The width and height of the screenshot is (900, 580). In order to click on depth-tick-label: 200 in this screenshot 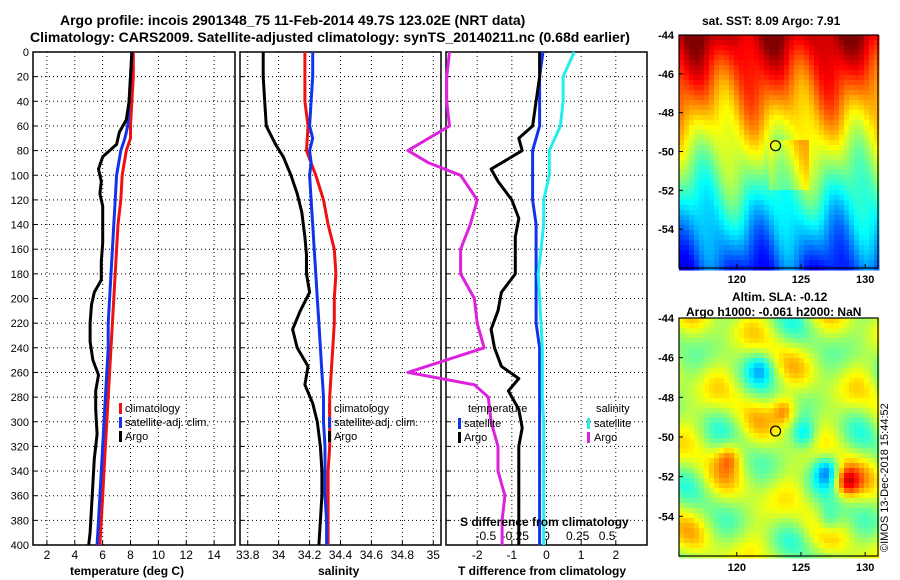, I will do `click(20, 300)`.